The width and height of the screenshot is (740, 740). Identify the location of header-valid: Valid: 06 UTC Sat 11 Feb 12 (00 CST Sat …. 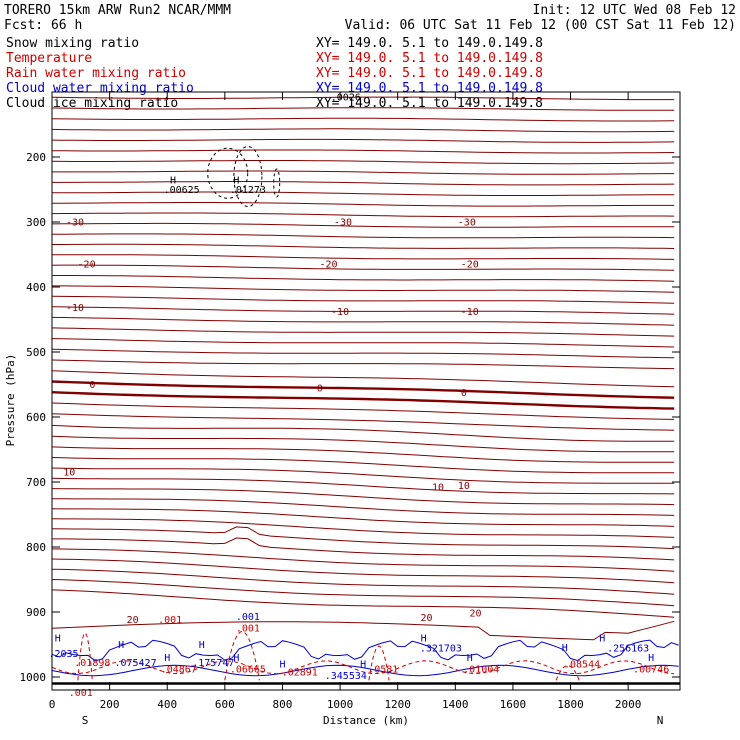
(540, 25).